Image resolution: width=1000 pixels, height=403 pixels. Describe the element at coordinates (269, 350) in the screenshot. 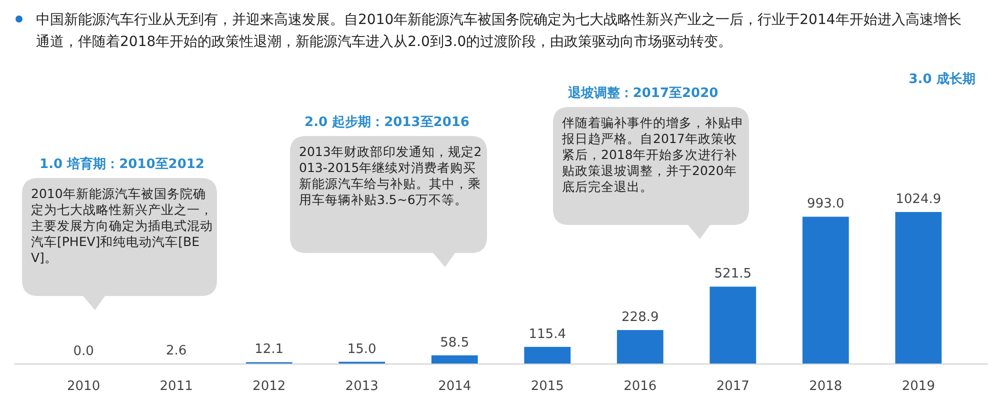

I see `data-label: 12.1` at that location.